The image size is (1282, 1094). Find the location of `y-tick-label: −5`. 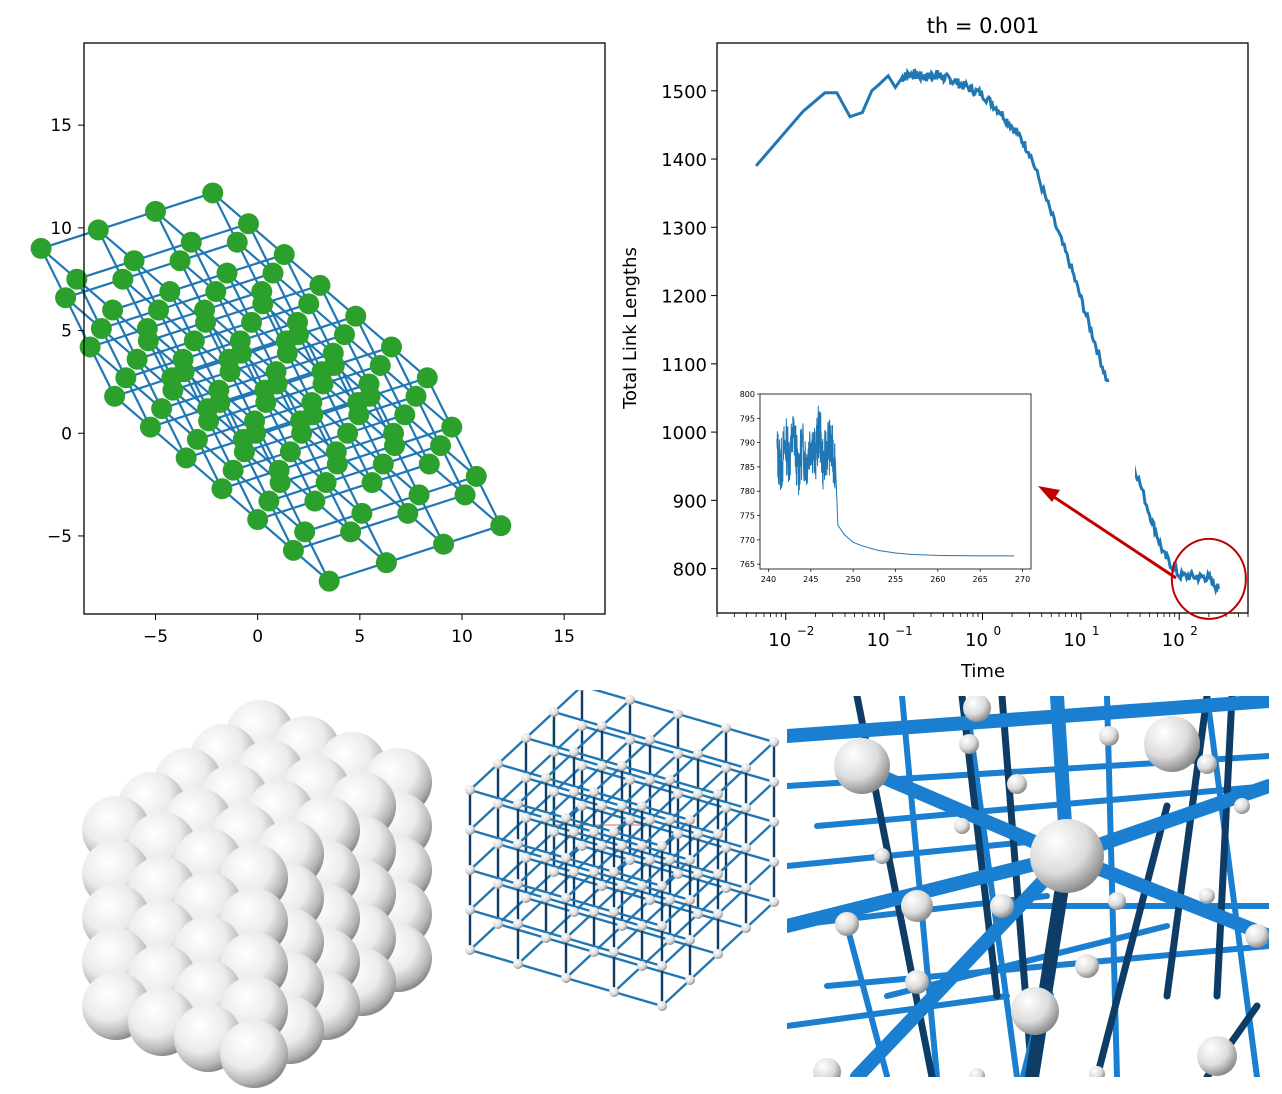

y-tick-label: −5 is located at coordinates (59, 537).